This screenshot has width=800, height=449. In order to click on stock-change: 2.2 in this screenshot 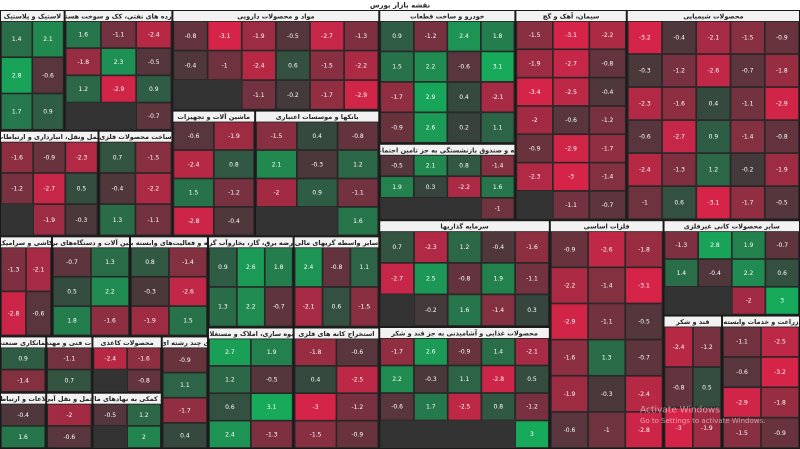, I will do `click(749, 273)`.